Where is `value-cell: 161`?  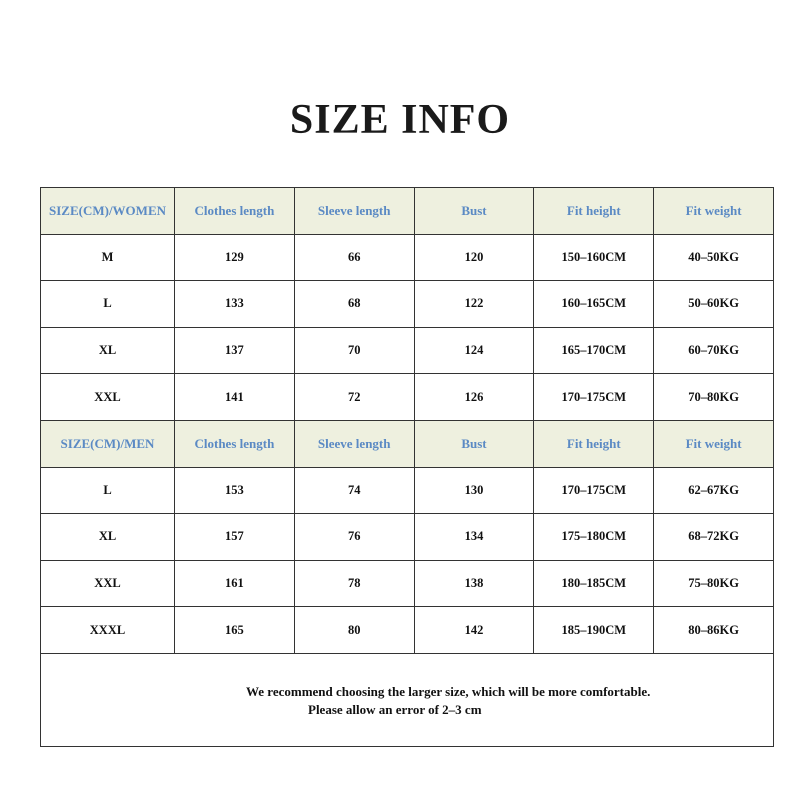 value-cell: 161 is located at coordinates (234, 583).